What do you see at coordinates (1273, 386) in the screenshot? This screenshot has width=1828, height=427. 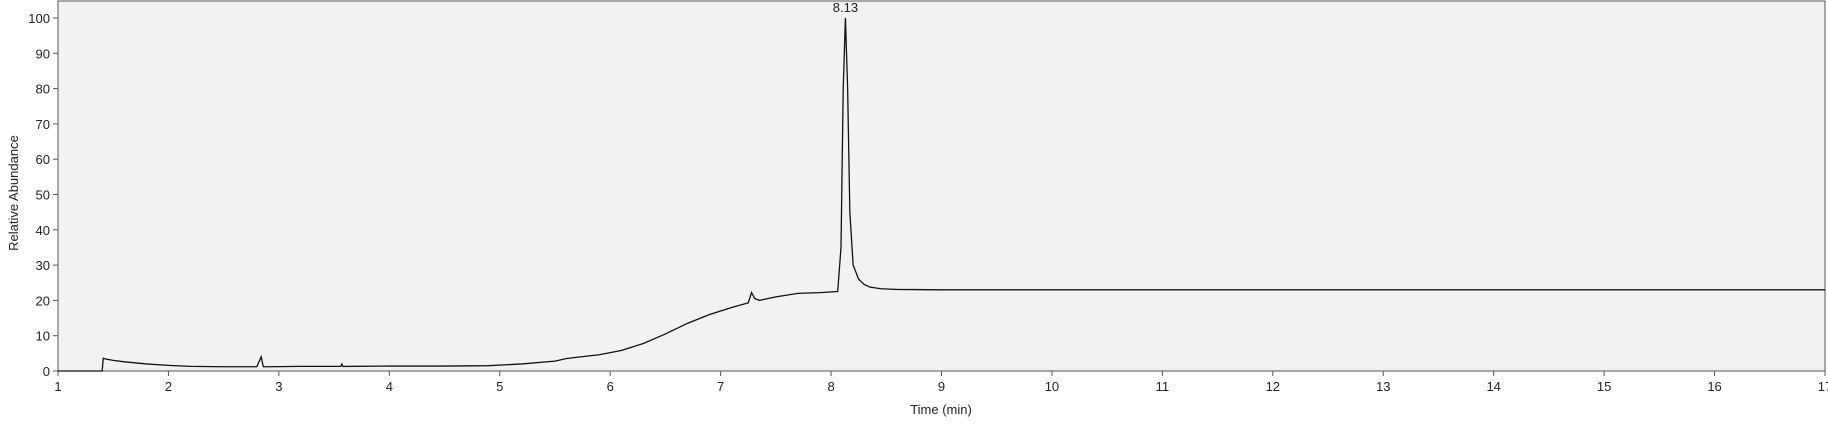 I see `x-tick-label: 12` at bounding box center [1273, 386].